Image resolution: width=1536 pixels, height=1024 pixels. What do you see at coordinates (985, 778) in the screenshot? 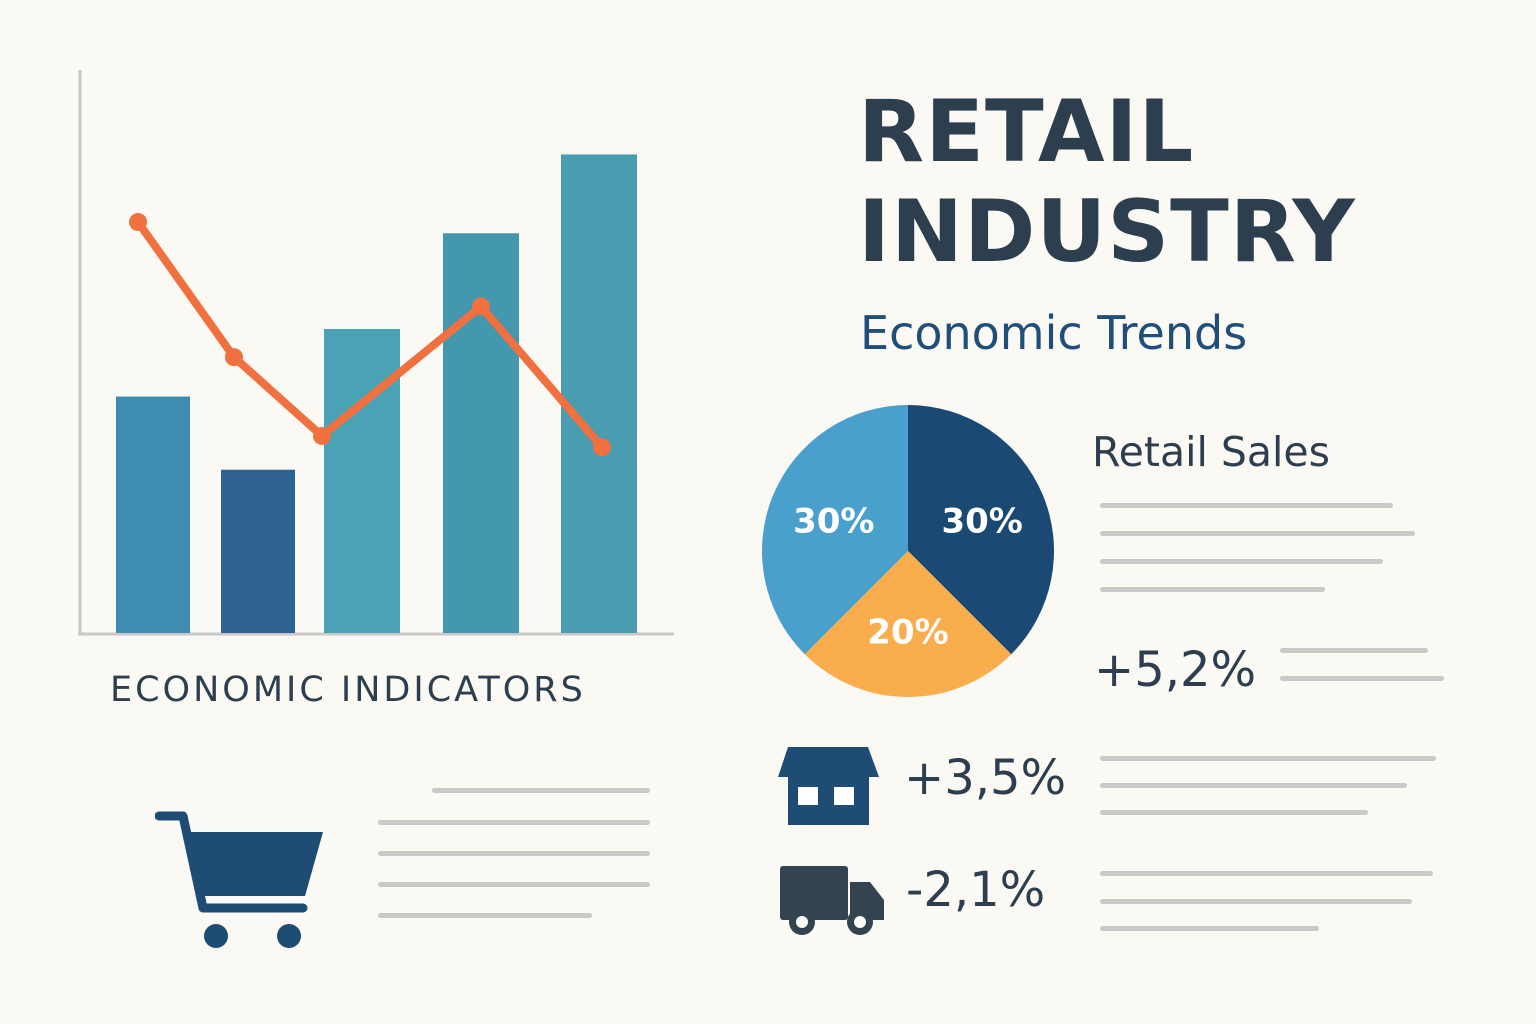
I see `store-stat-value: +3,5%` at bounding box center [985, 778].